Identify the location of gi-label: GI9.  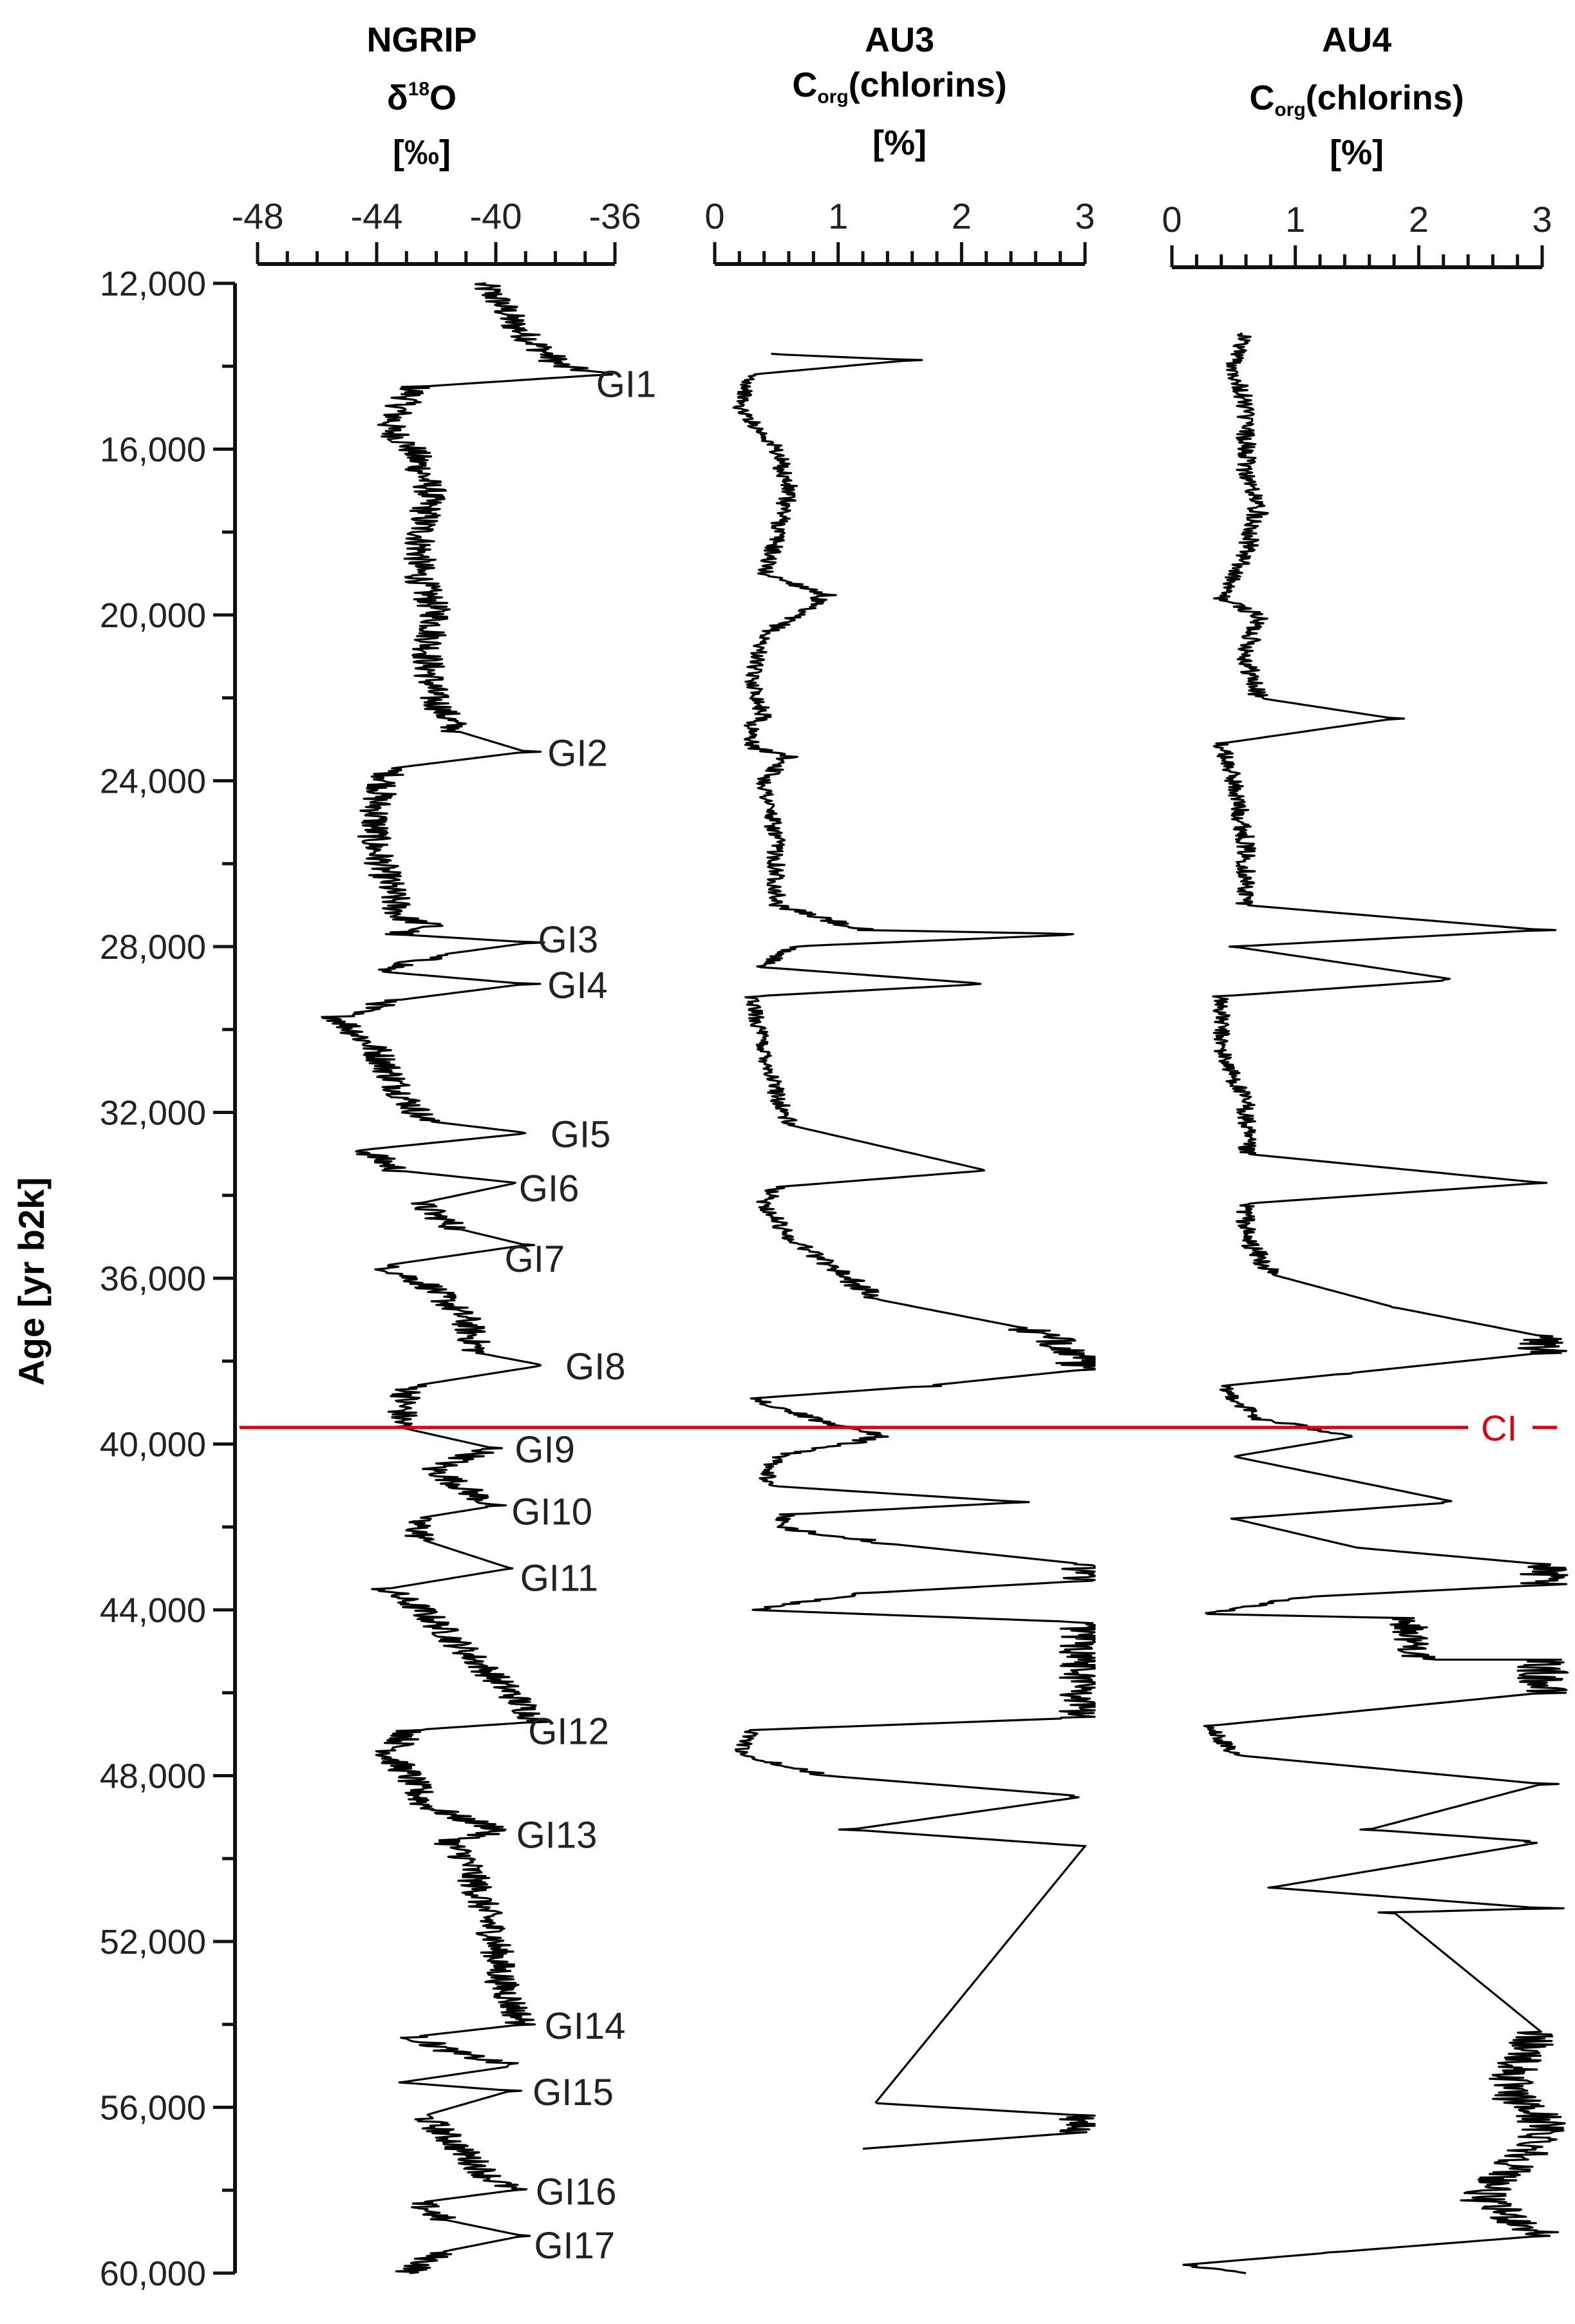
(544, 1450).